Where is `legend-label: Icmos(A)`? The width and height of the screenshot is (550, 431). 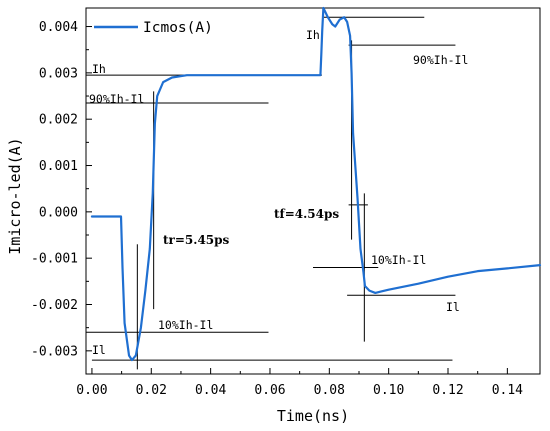
legend-label: Icmos(A) is located at coordinates (178, 28).